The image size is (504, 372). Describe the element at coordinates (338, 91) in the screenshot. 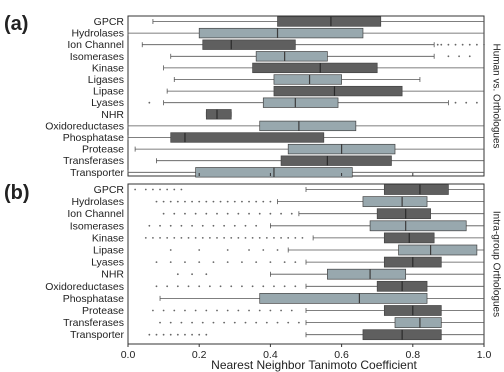

I see `box-a-lipase` at that location.